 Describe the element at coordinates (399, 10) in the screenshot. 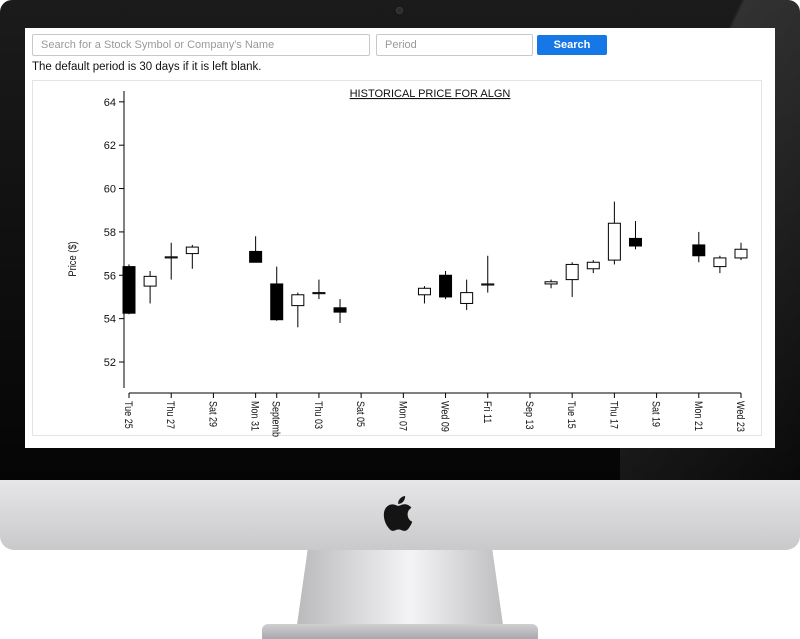

I see `camera-icon` at that location.